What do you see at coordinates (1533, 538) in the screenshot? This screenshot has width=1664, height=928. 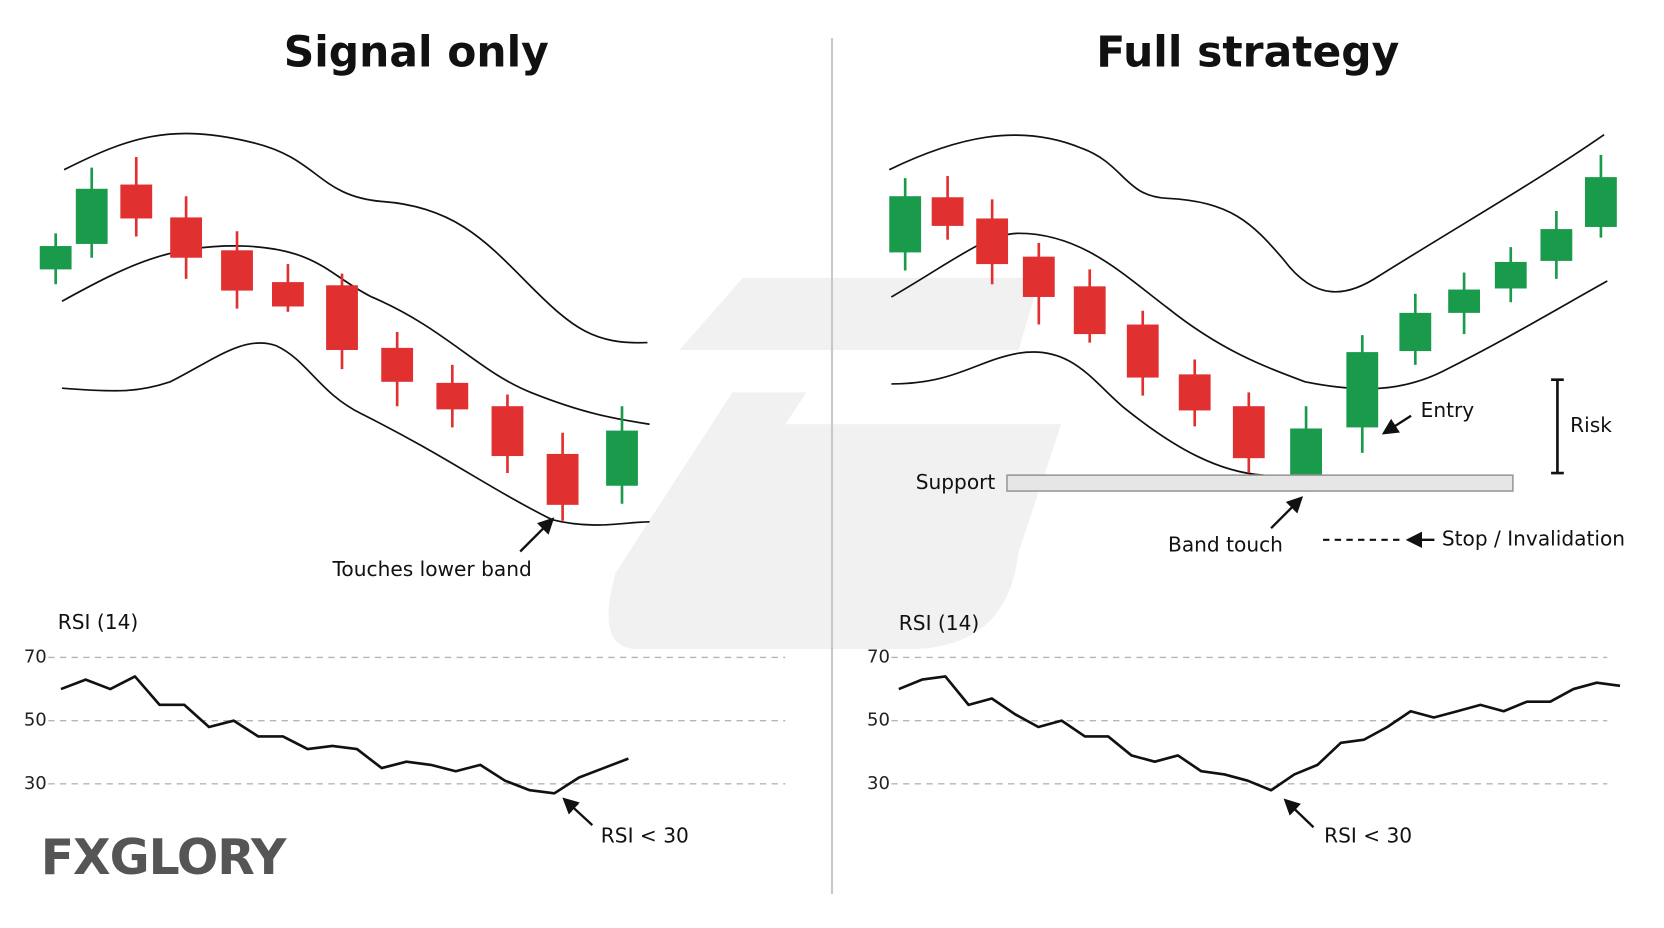 I see `annotation: Stop / Invalidation` at bounding box center [1533, 538].